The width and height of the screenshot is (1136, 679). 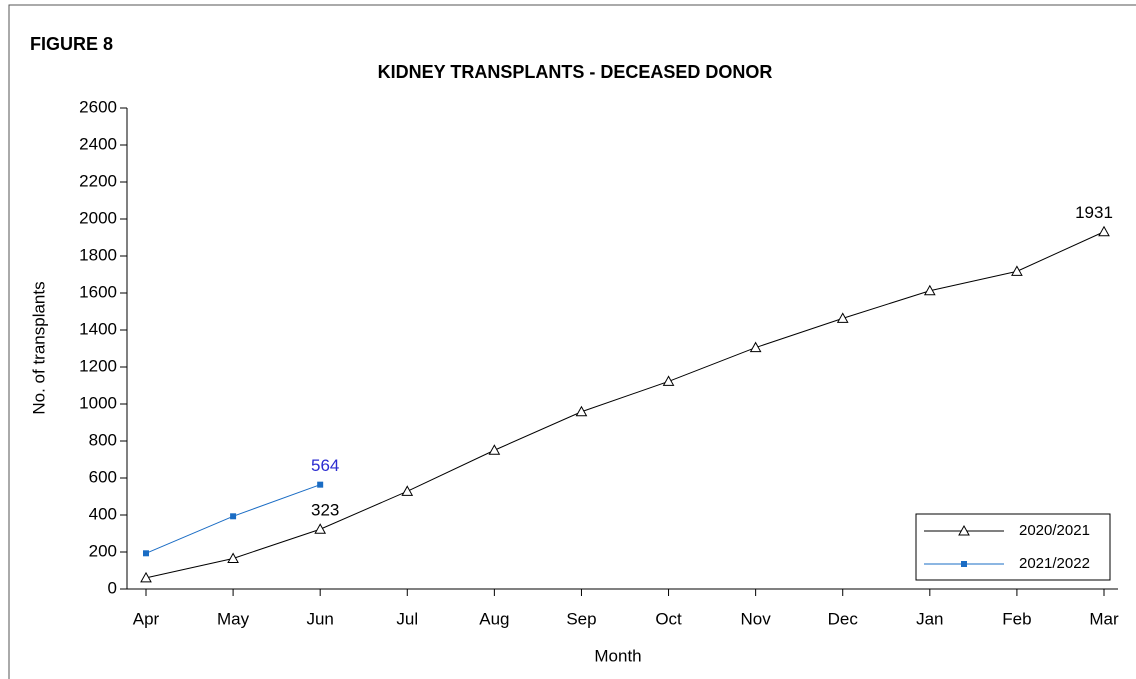 What do you see at coordinates (98, 143) in the screenshot?
I see `y-tick-label: 2400` at bounding box center [98, 143].